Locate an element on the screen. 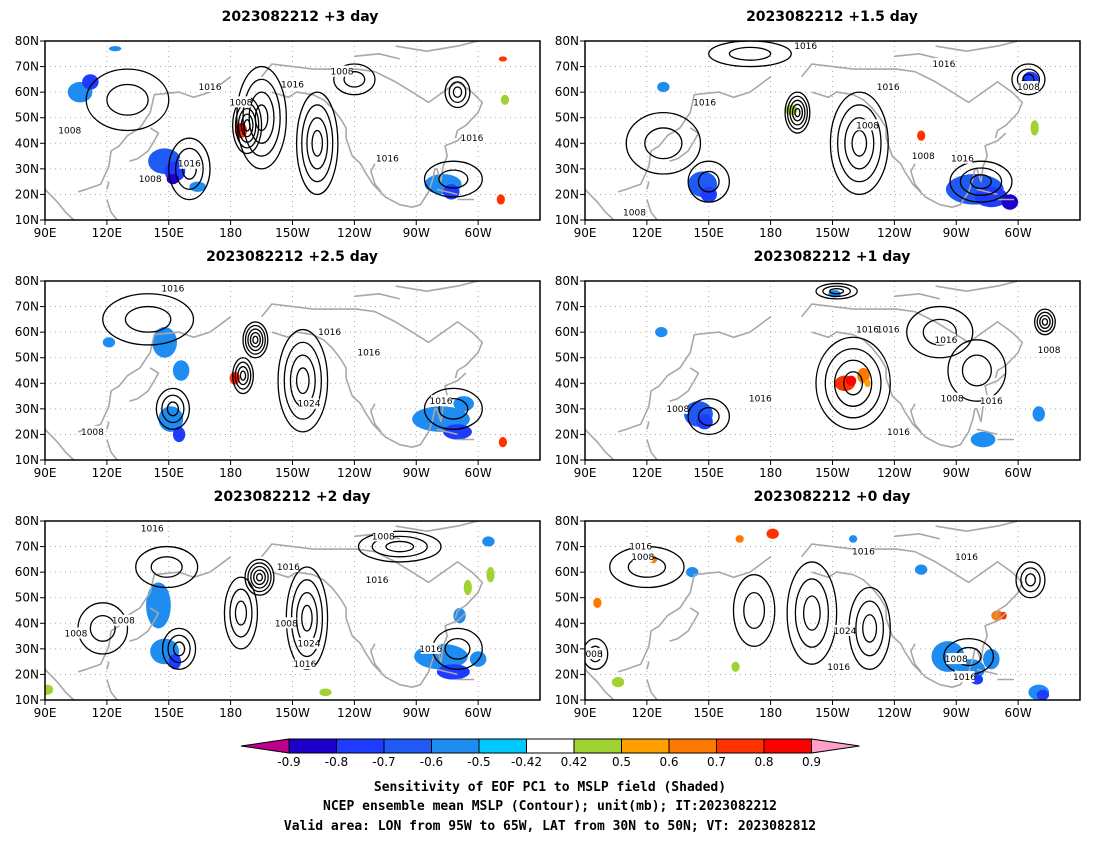 The image size is (1100, 854). panel-title: 2023082212 +3 day is located at coordinates (300, 17).